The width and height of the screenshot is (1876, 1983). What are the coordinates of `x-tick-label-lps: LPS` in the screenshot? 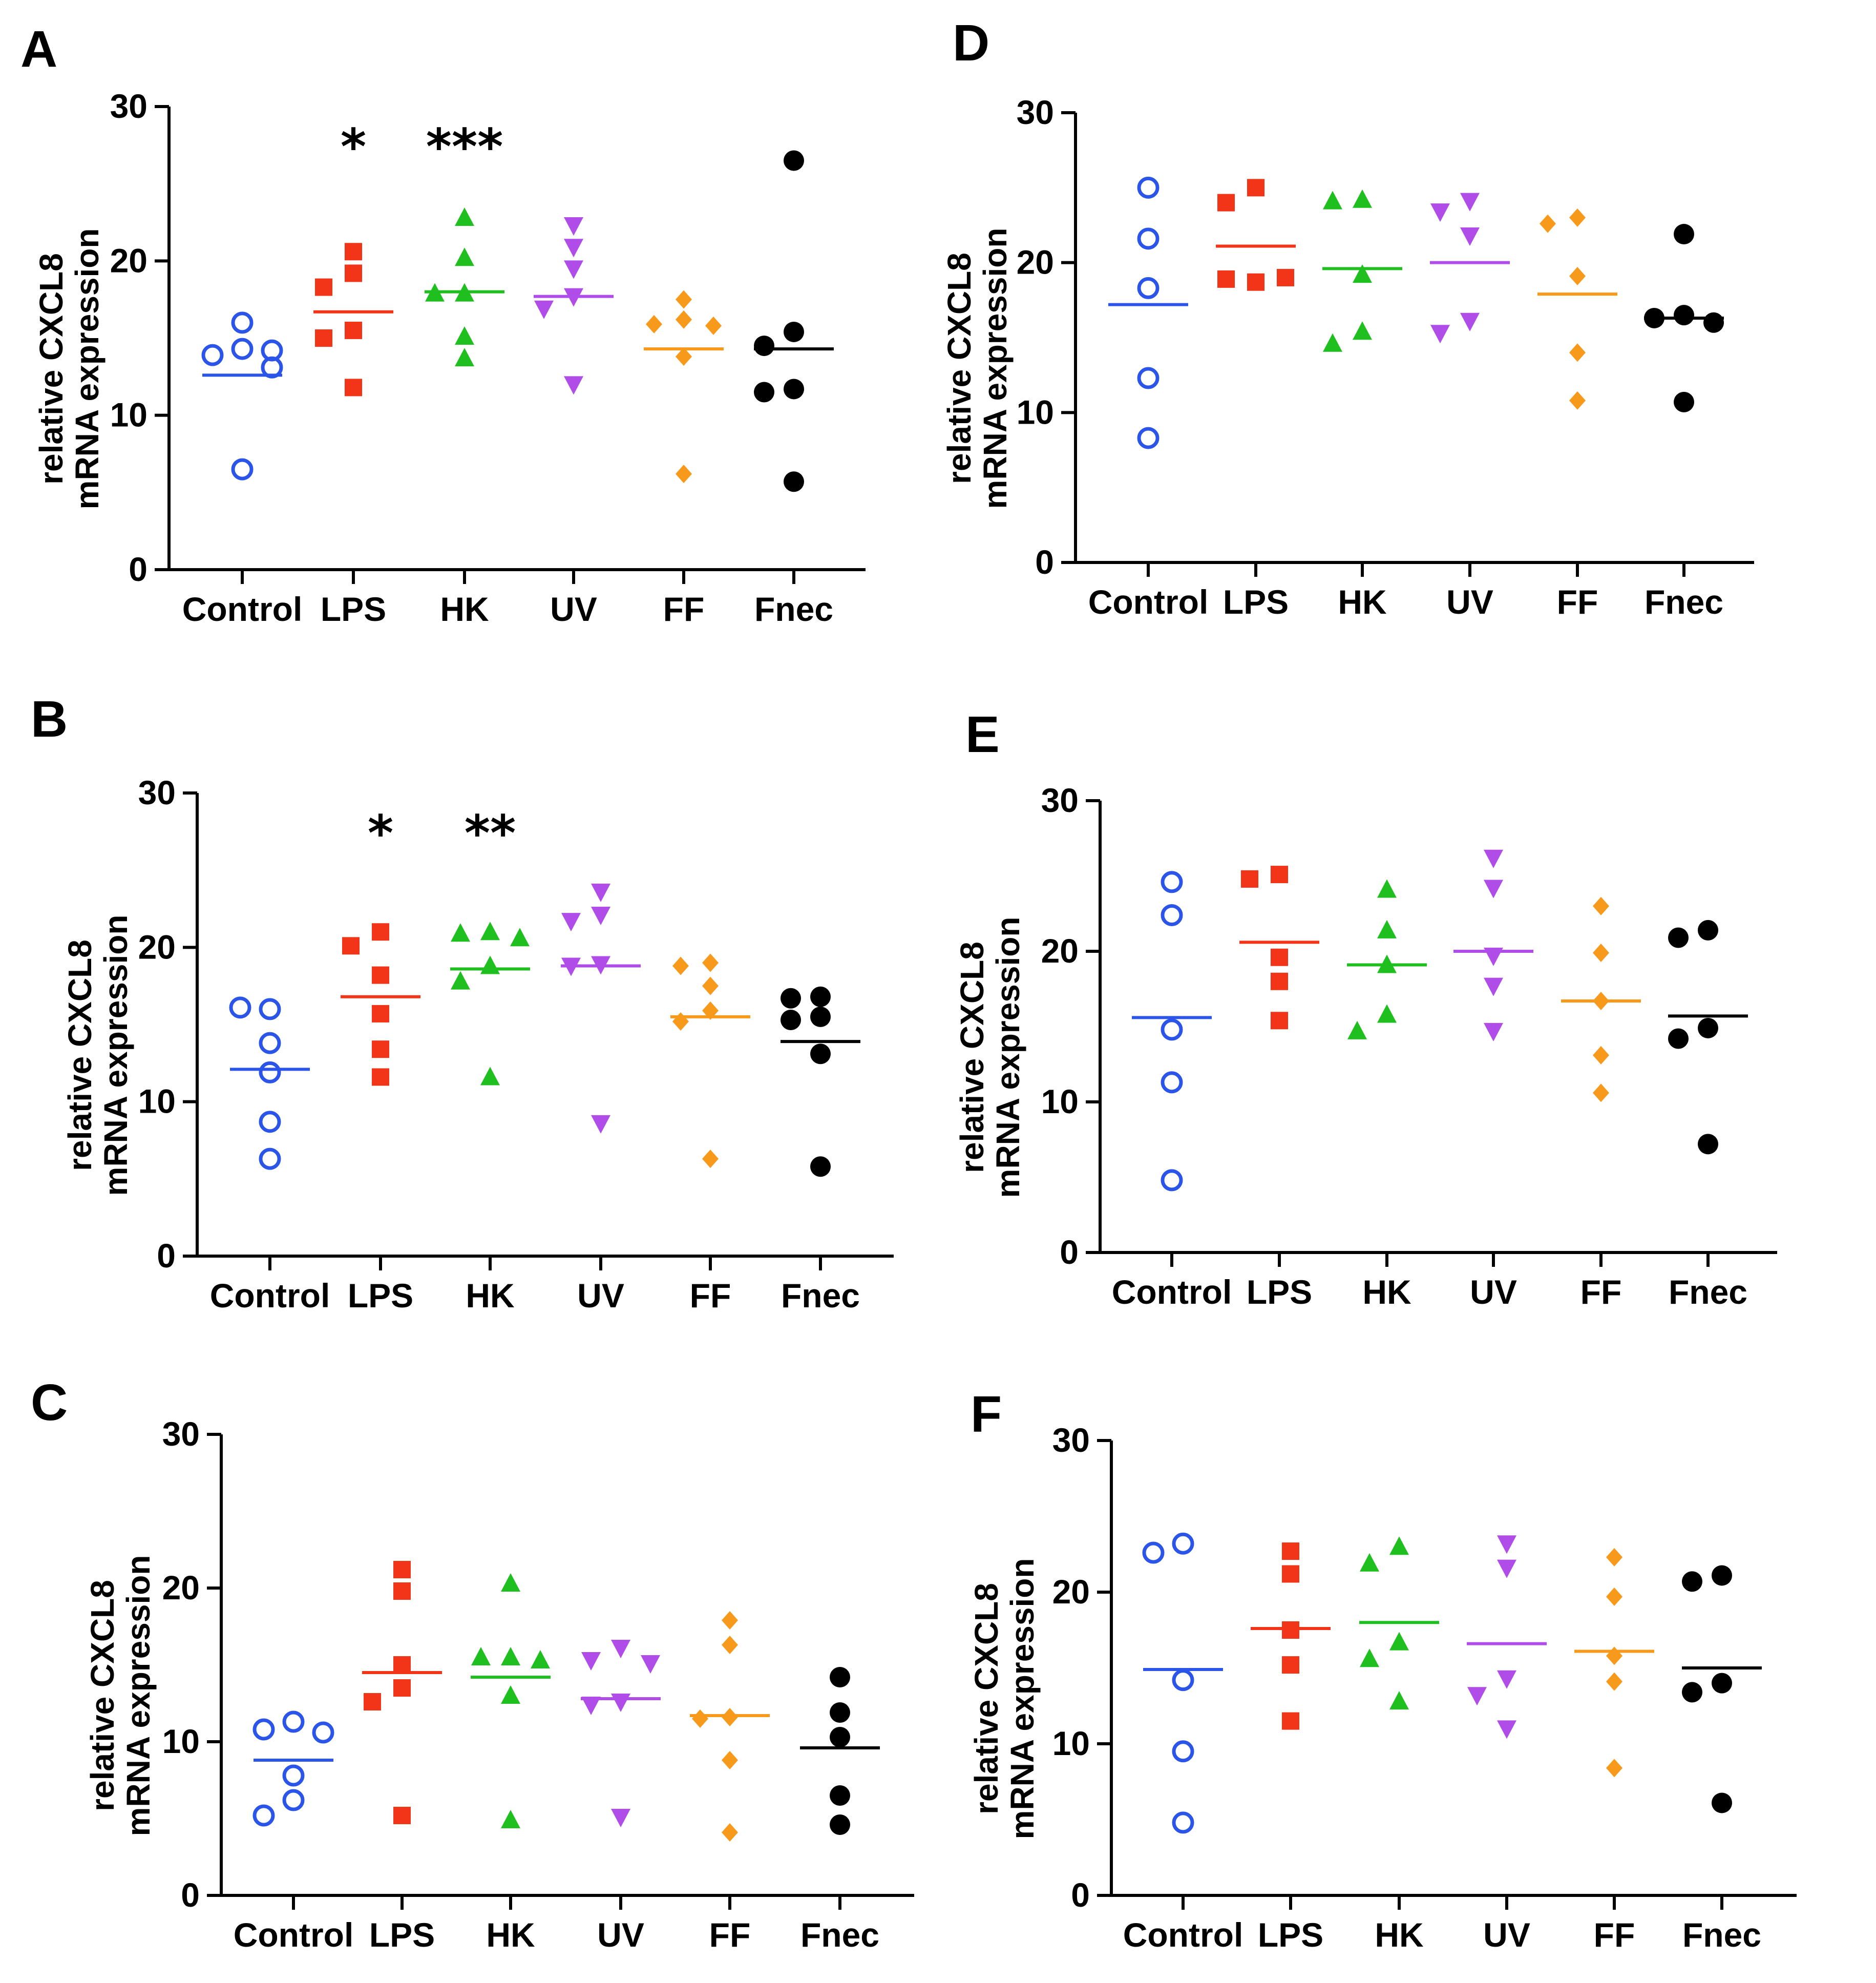 It's located at (354, 609).